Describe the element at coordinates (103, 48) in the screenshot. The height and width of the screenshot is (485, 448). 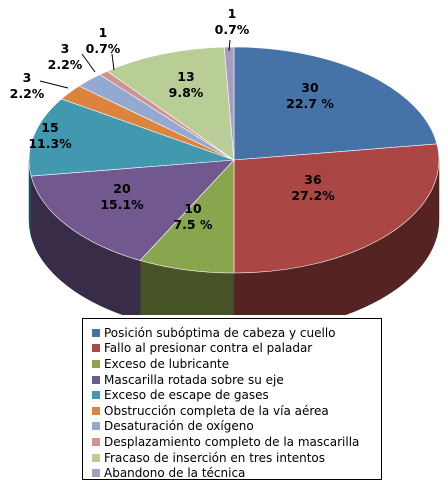
I see `data-label-percent-8: 0.7%` at that location.